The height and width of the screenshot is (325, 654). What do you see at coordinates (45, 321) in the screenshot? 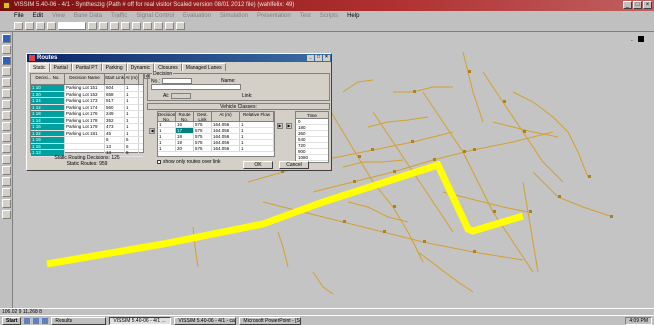
I see `quick-launch-mail-icon` at bounding box center [45, 321].